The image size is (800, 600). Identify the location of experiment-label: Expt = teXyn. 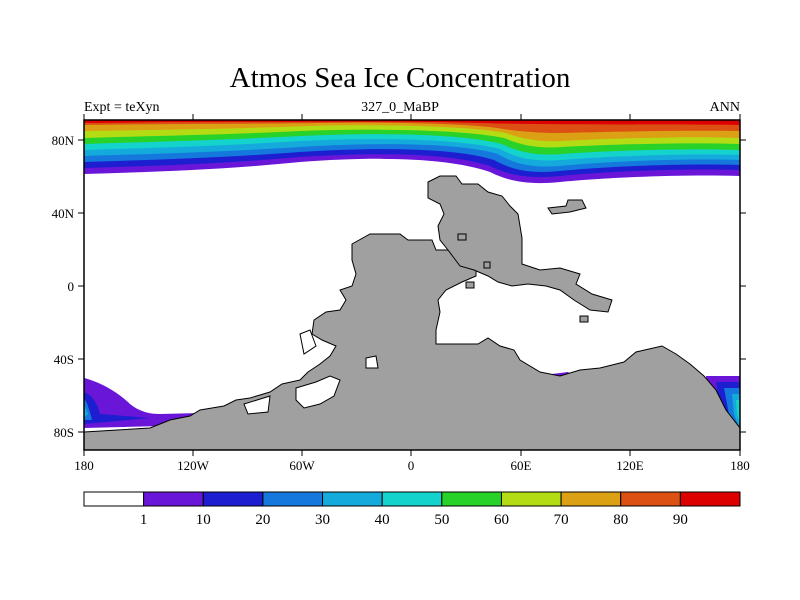
(122, 107).